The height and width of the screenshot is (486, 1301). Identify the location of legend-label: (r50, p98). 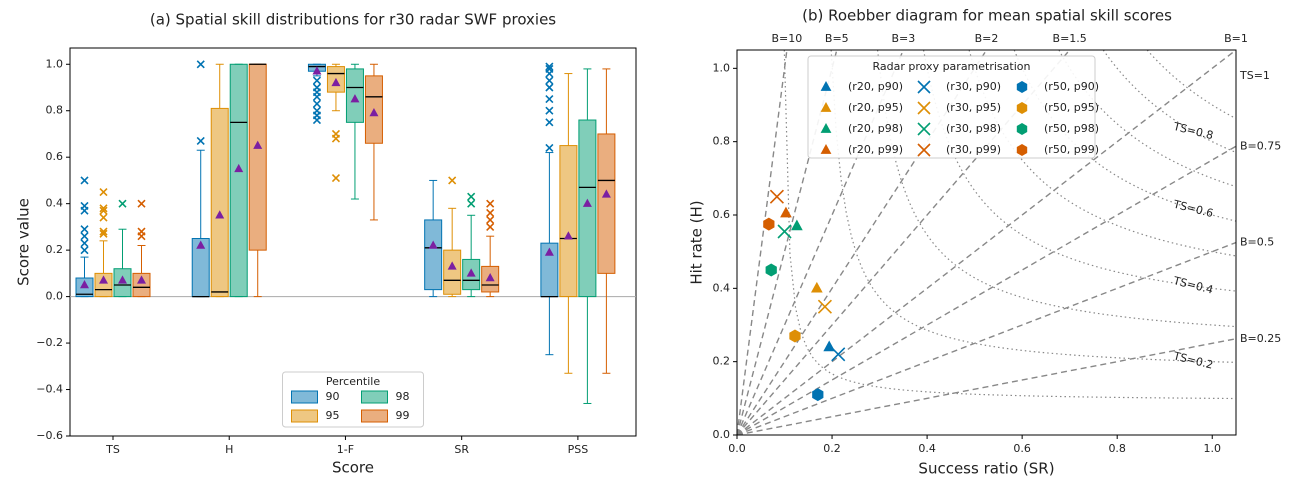
(1071, 128).